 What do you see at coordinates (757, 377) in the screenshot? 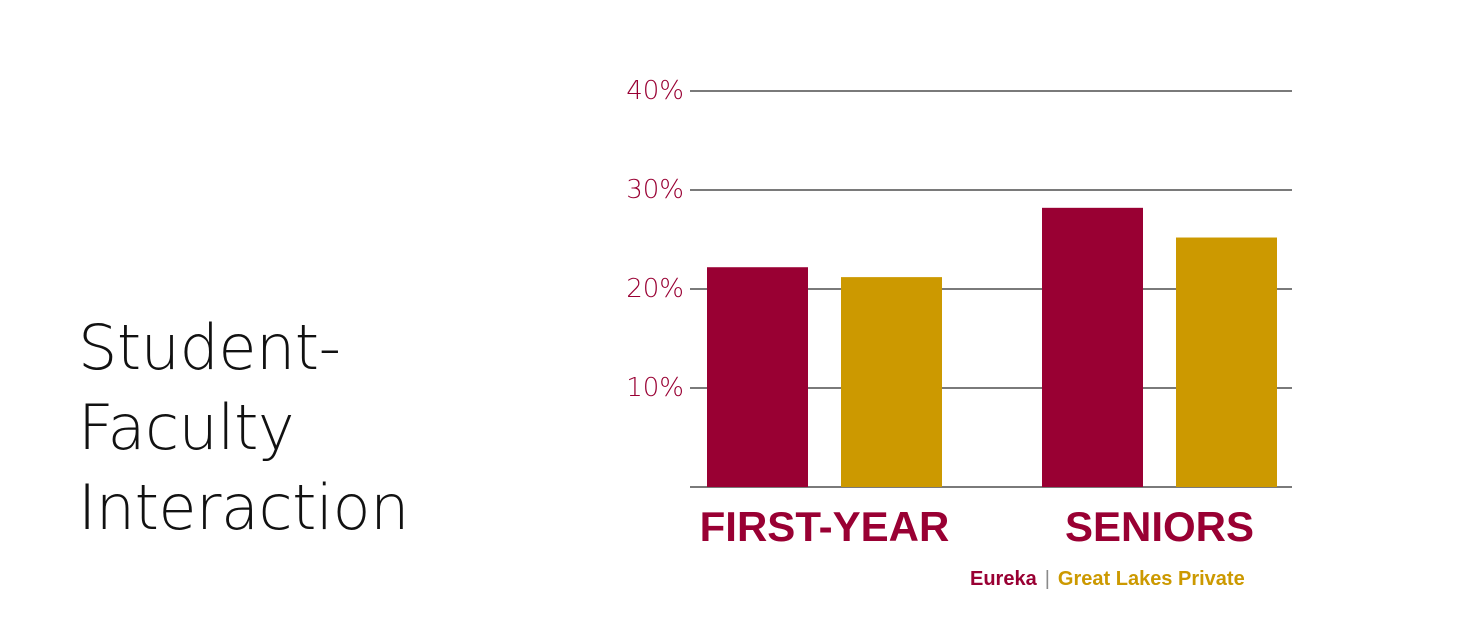
I see `bar-eureka-first-year` at bounding box center [757, 377].